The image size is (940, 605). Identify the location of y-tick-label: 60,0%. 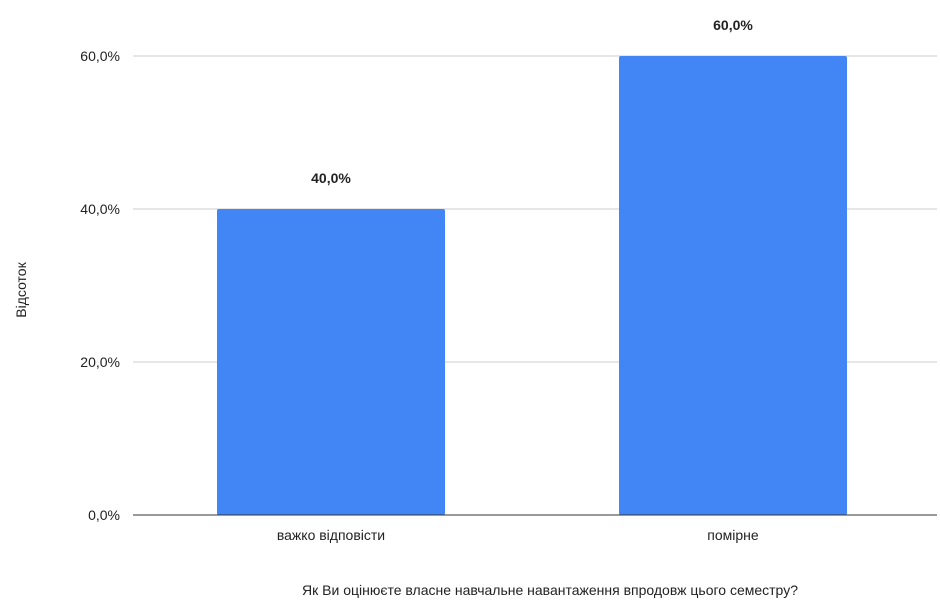
(100, 56).